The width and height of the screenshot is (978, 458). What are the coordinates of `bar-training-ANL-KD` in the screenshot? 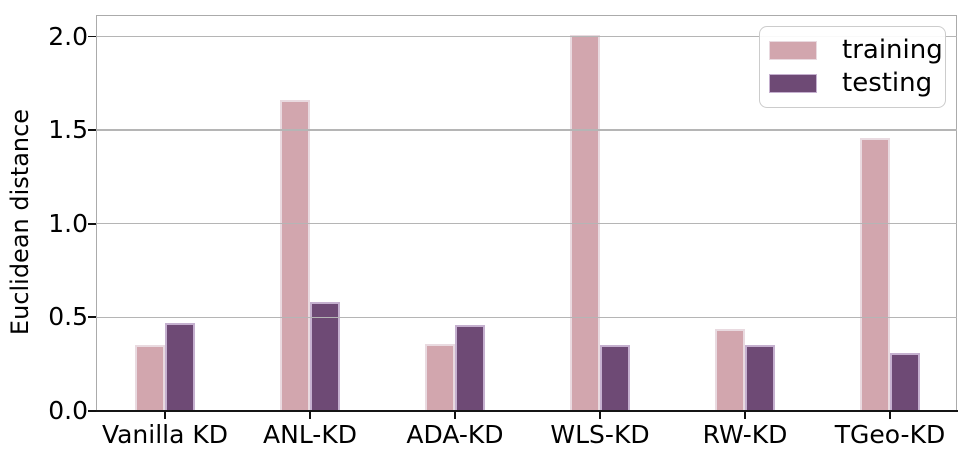 It's located at (295, 255).